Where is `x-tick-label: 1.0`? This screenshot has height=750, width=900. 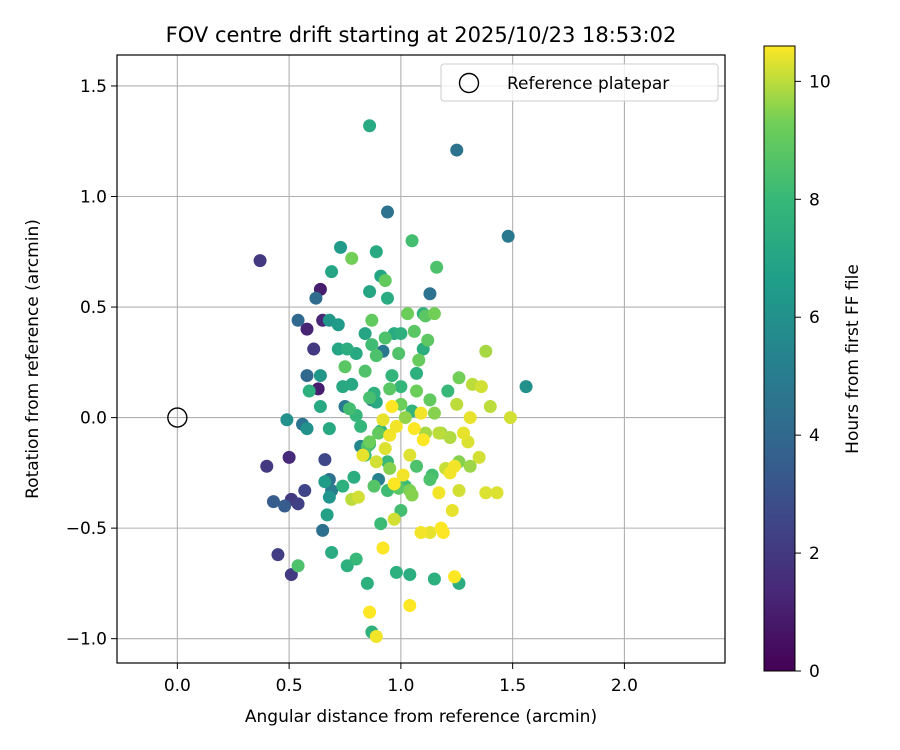
x-tick-label: 1.0 is located at coordinates (400, 686).